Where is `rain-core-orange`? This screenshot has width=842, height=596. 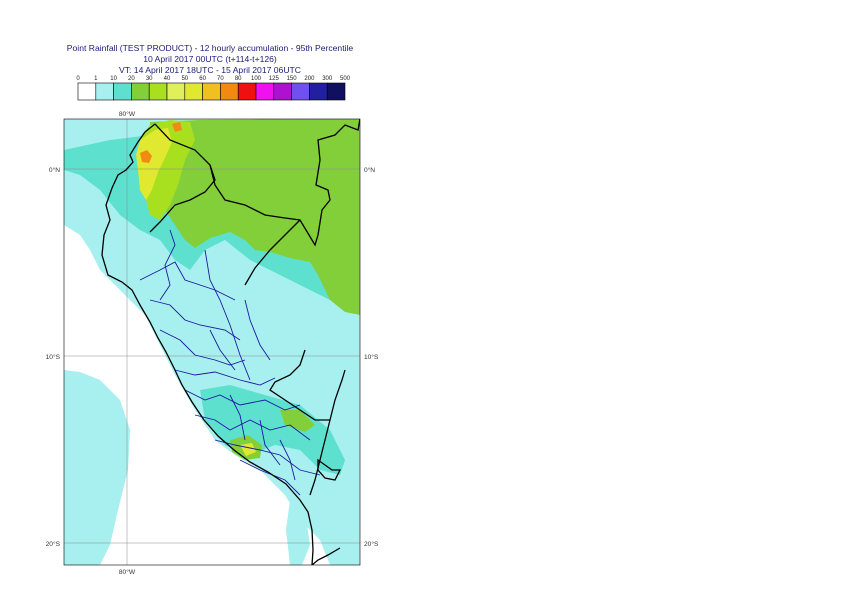
rain-core-orange is located at coordinates (146, 156).